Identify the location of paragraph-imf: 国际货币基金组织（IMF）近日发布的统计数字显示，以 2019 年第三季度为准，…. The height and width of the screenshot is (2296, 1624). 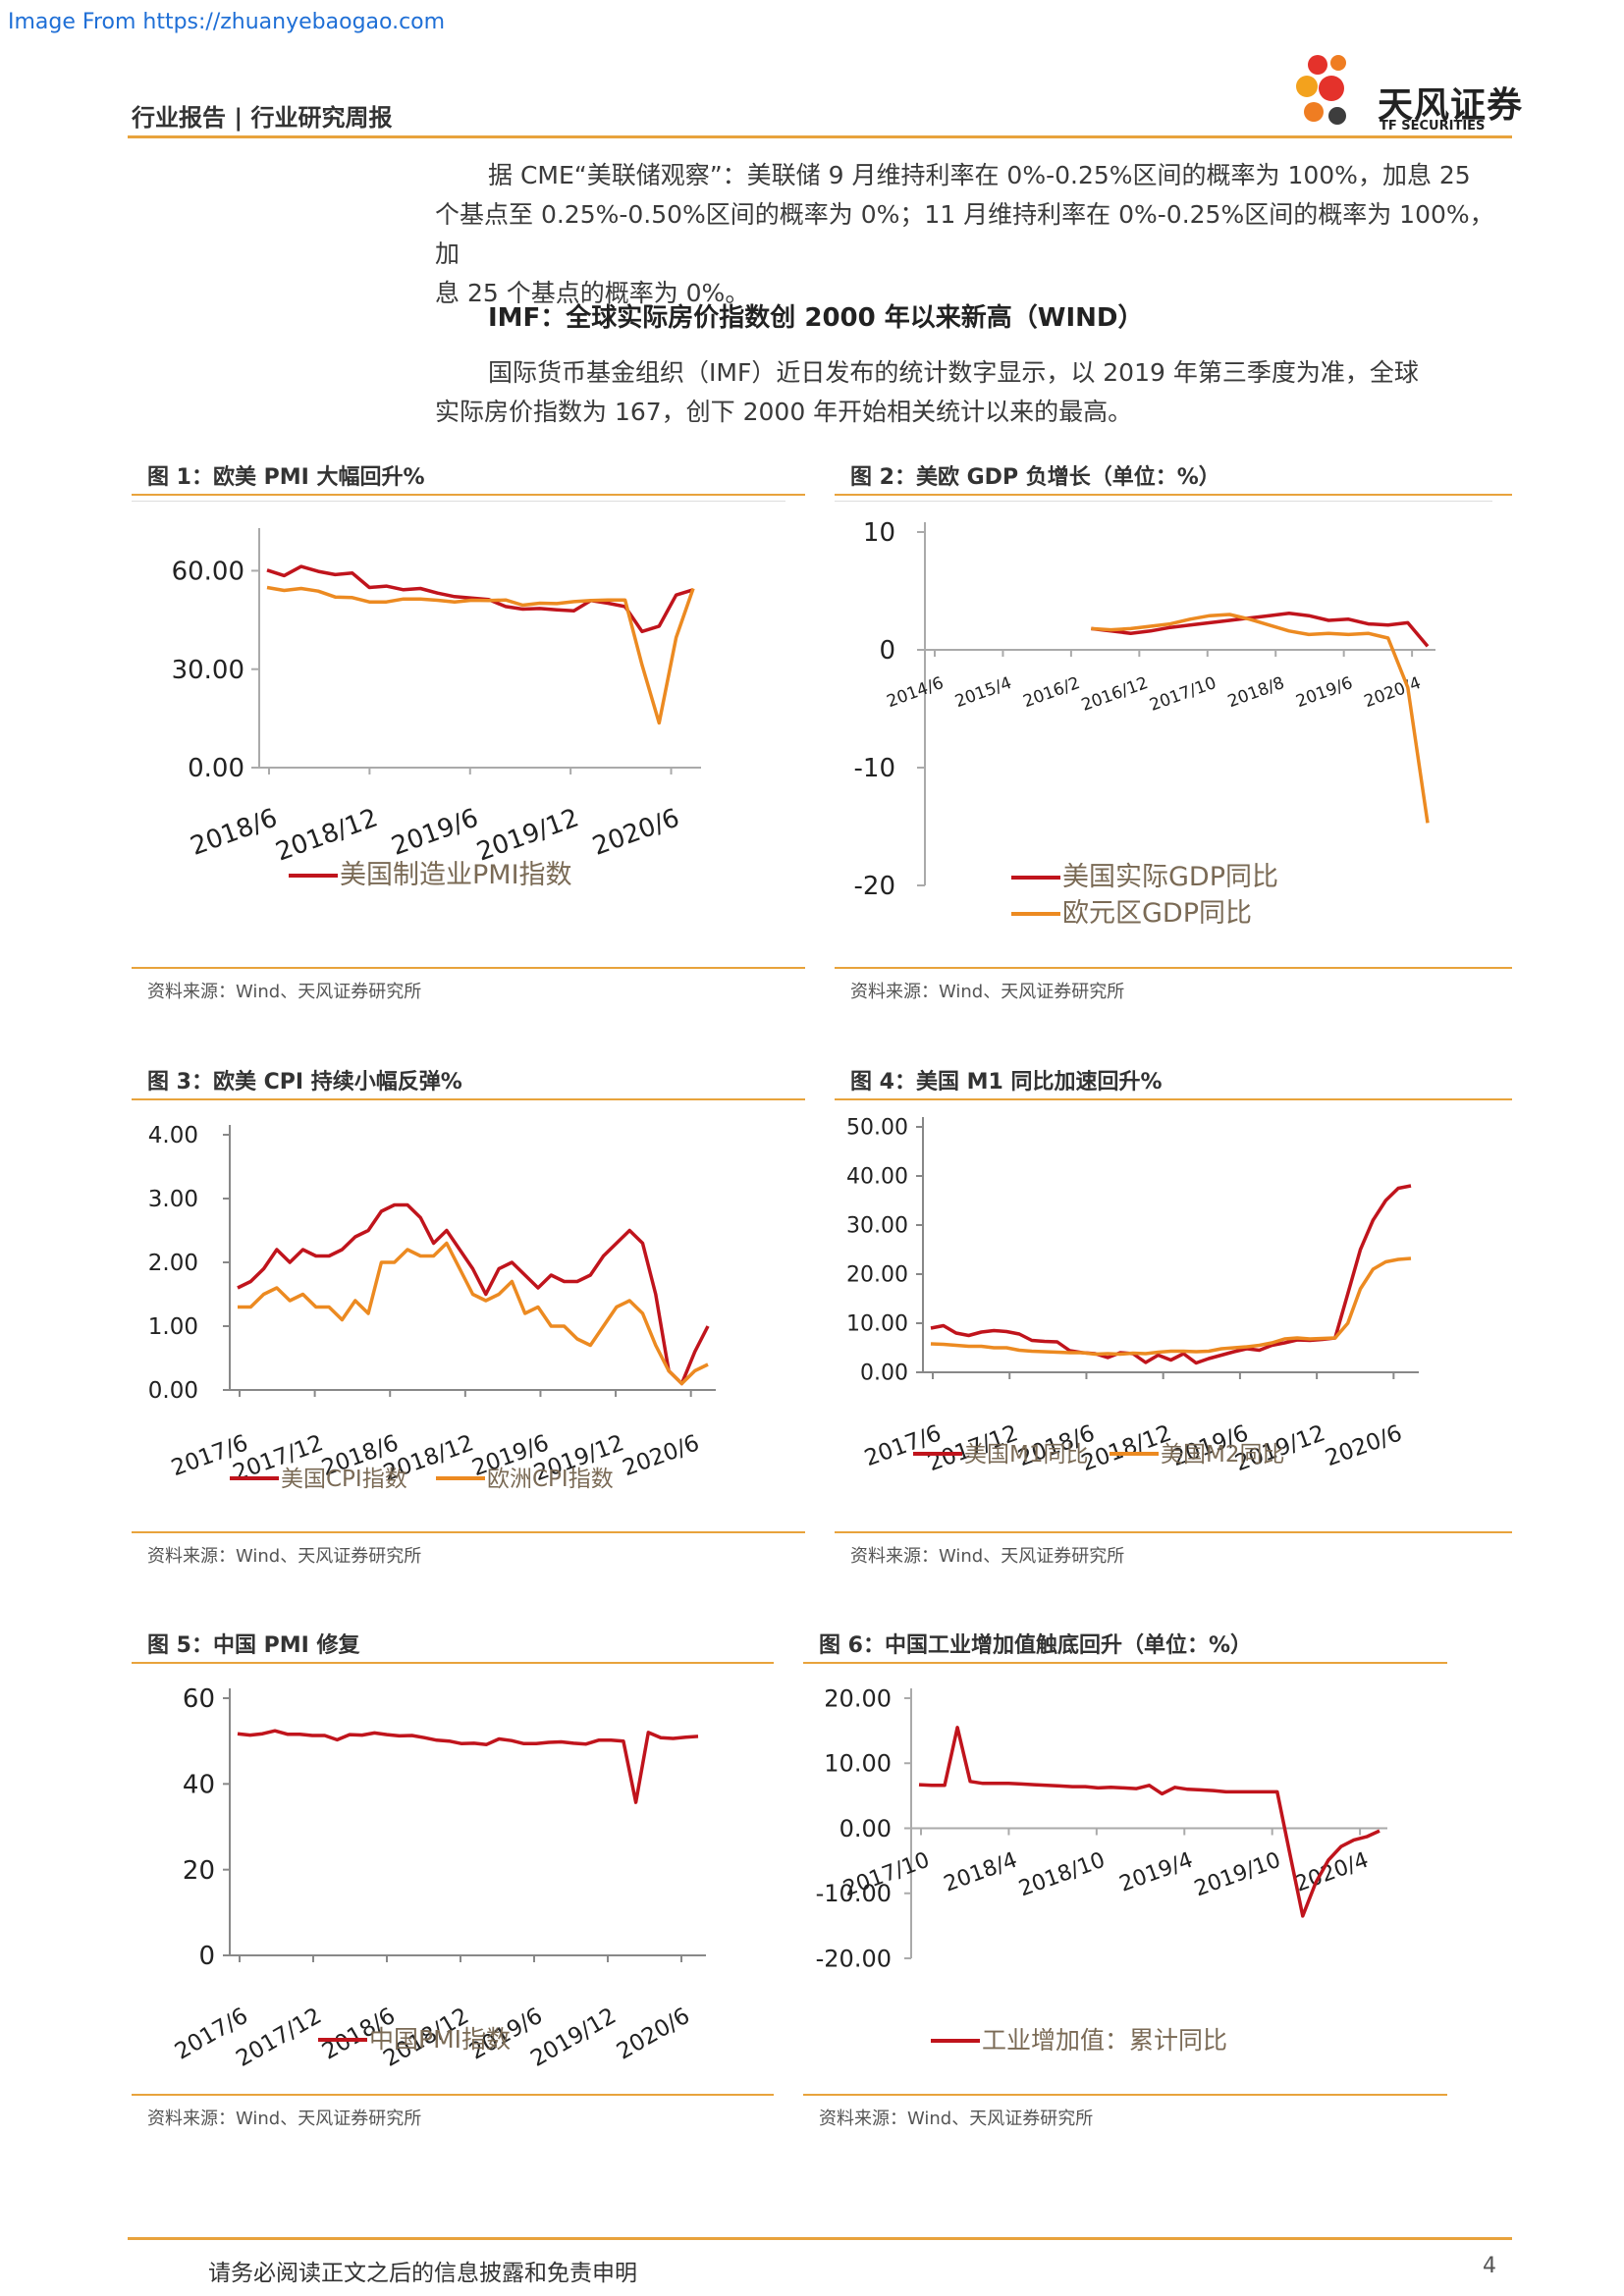
(973, 392).